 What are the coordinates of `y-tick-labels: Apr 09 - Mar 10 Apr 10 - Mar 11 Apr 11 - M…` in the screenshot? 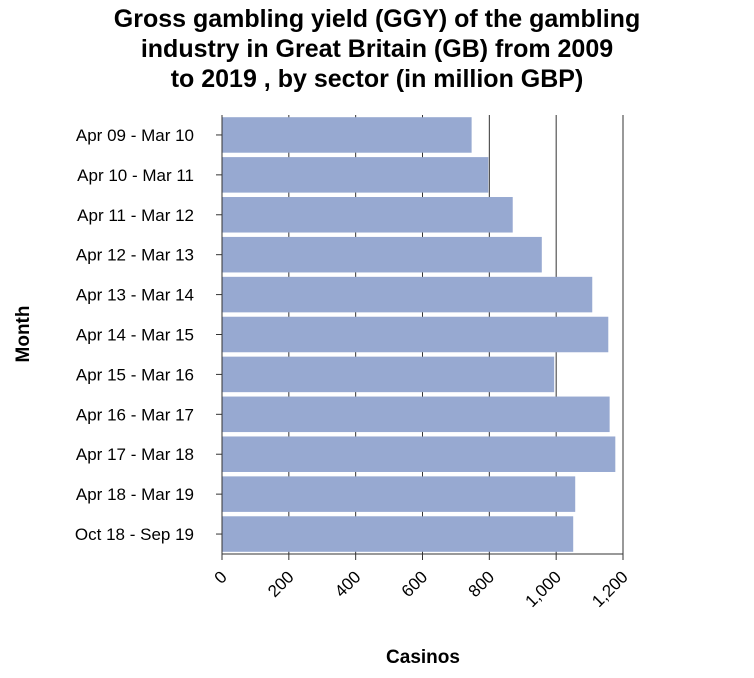 It's located at (134, 335).